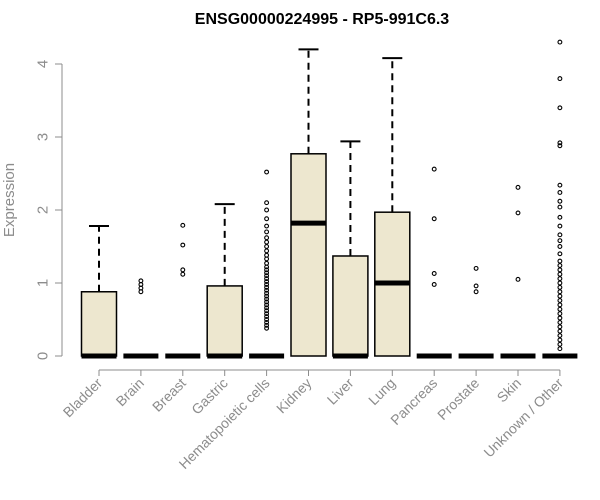 This screenshot has height=500, width=600. Describe the element at coordinates (42, 356) in the screenshot. I see `y-tick-label: 0` at that location.